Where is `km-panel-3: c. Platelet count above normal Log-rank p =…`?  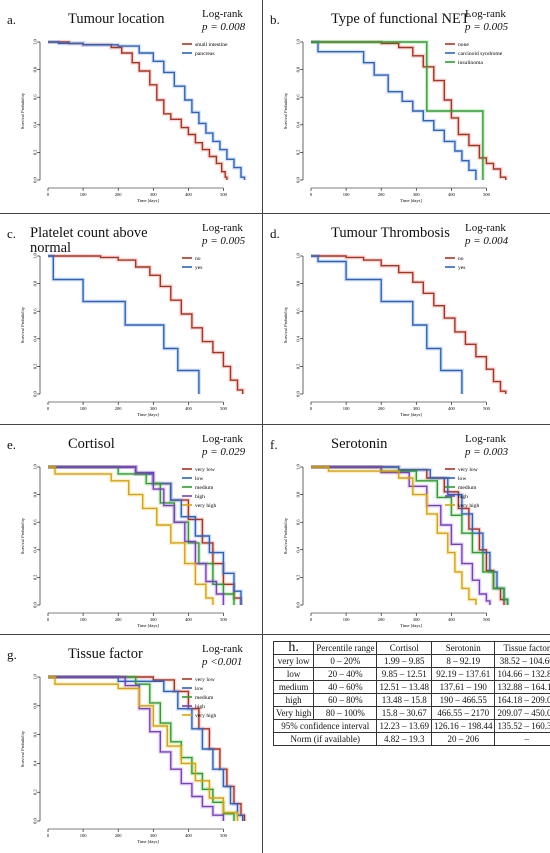
km-panel-3: c. Platelet count above normal Log-rank p =… is located at coordinates (131, 319).